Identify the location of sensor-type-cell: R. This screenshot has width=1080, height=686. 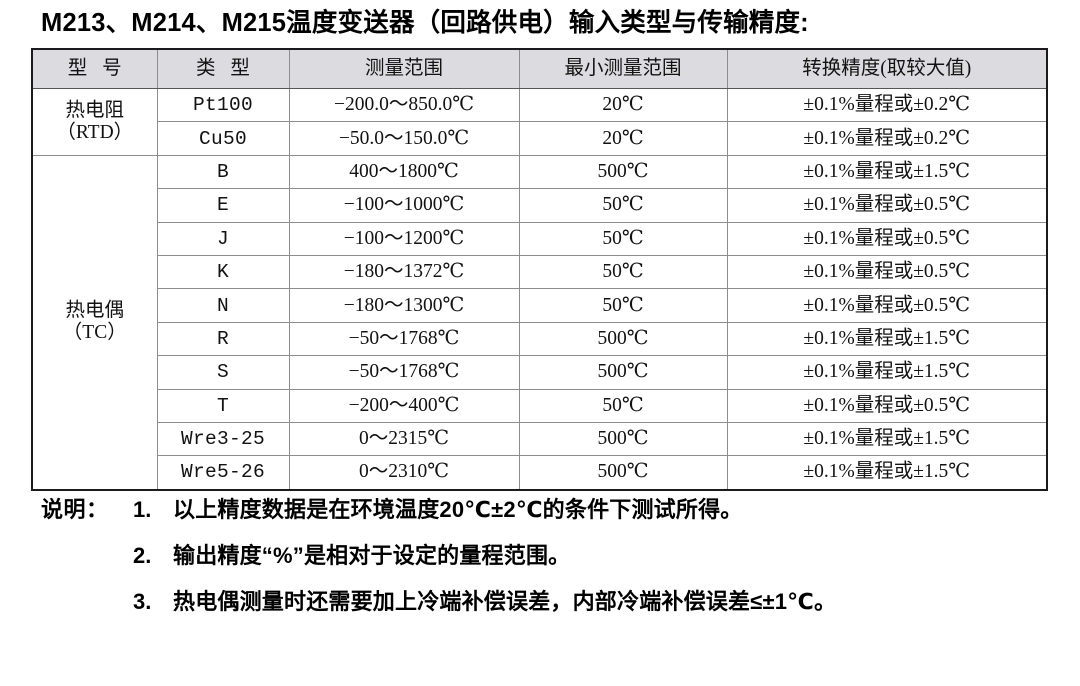
(223, 339).